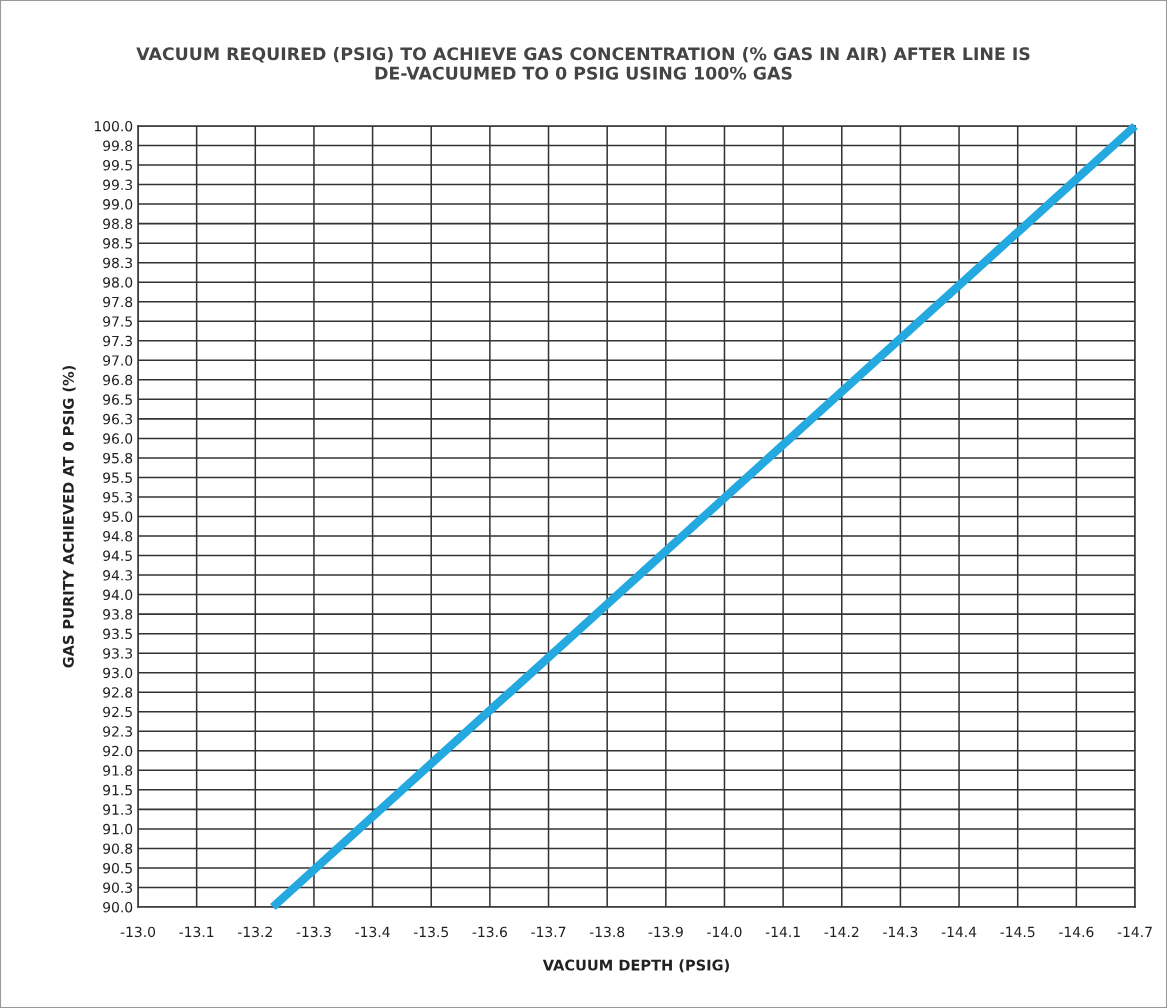 The height and width of the screenshot is (1008, 1167). Describe the element at coordinates (118, 887) in the screenshot. I see `y-tick-label: 90.3` at that location.